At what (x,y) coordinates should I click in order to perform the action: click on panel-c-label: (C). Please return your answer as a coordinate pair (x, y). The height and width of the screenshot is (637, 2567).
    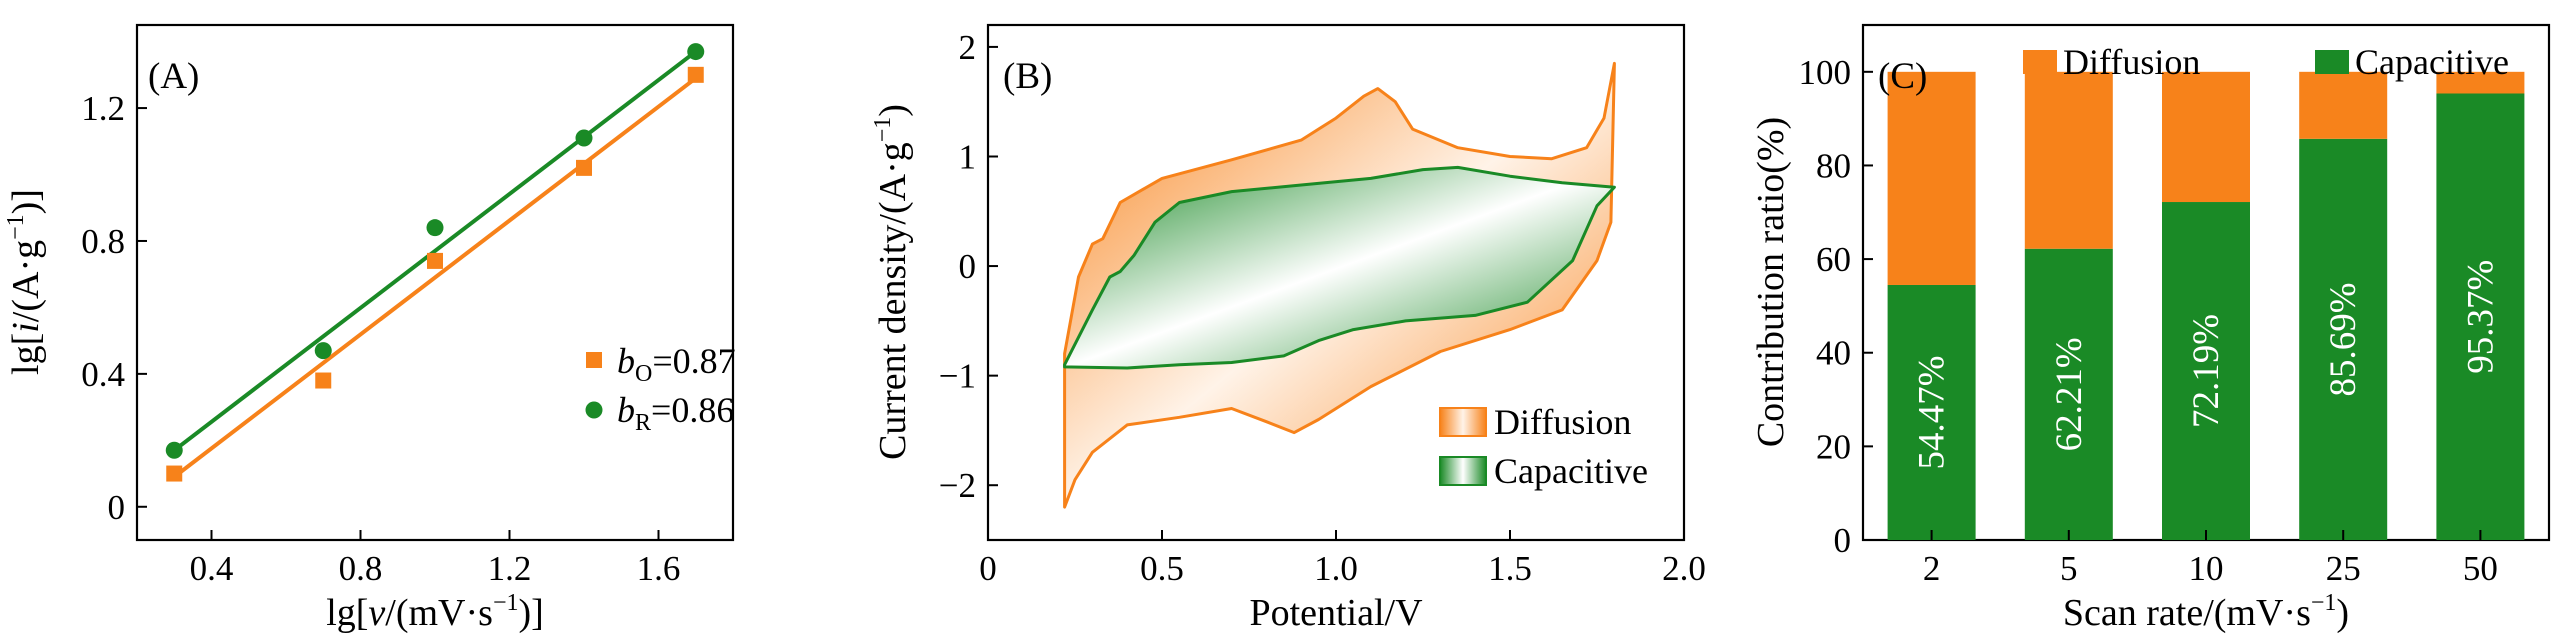
    Looking at the image, I should click on (1902, 76).